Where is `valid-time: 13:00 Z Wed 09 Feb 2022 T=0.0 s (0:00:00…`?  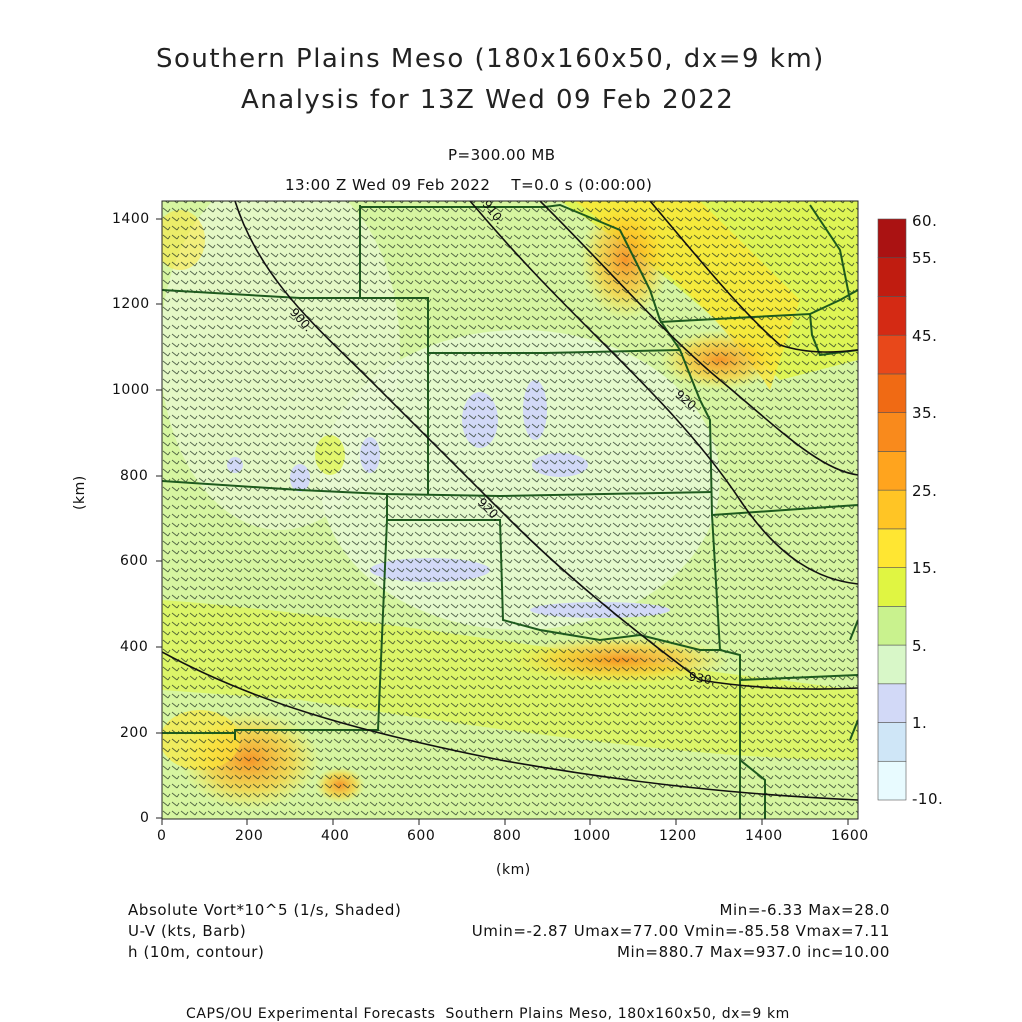 valid-time: 13:00 Z Wed 09 Feb 2022 T=0.0 s (0:00:00… is located at coordinates (469, 185).